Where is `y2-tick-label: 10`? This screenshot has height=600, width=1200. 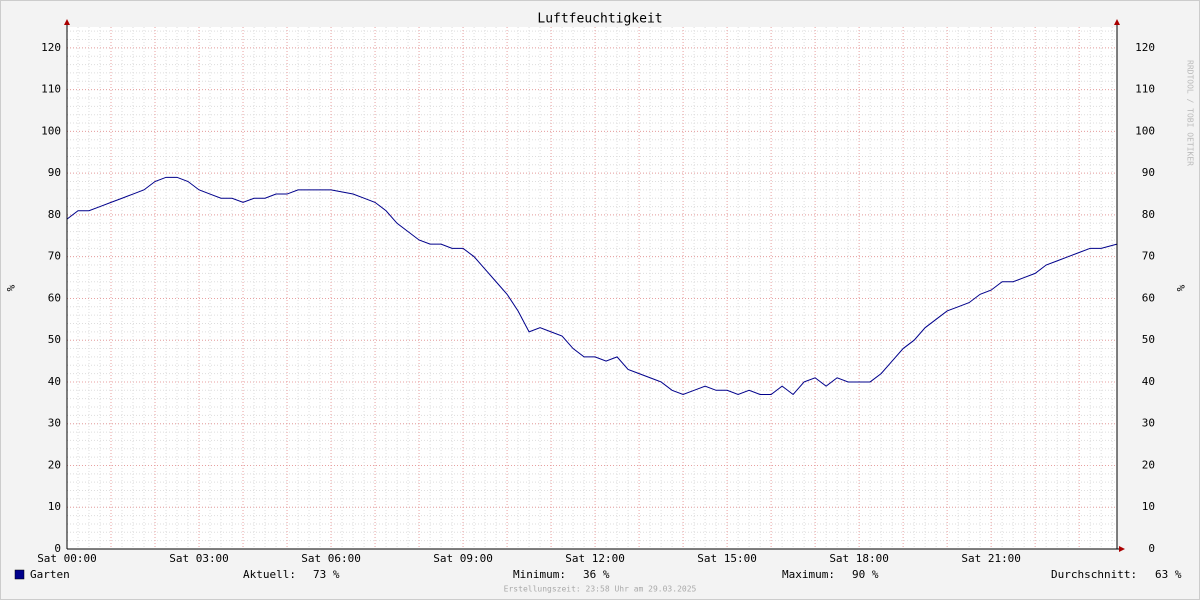 y2-tick-label: 10 is located at coordinates (1148, 506).